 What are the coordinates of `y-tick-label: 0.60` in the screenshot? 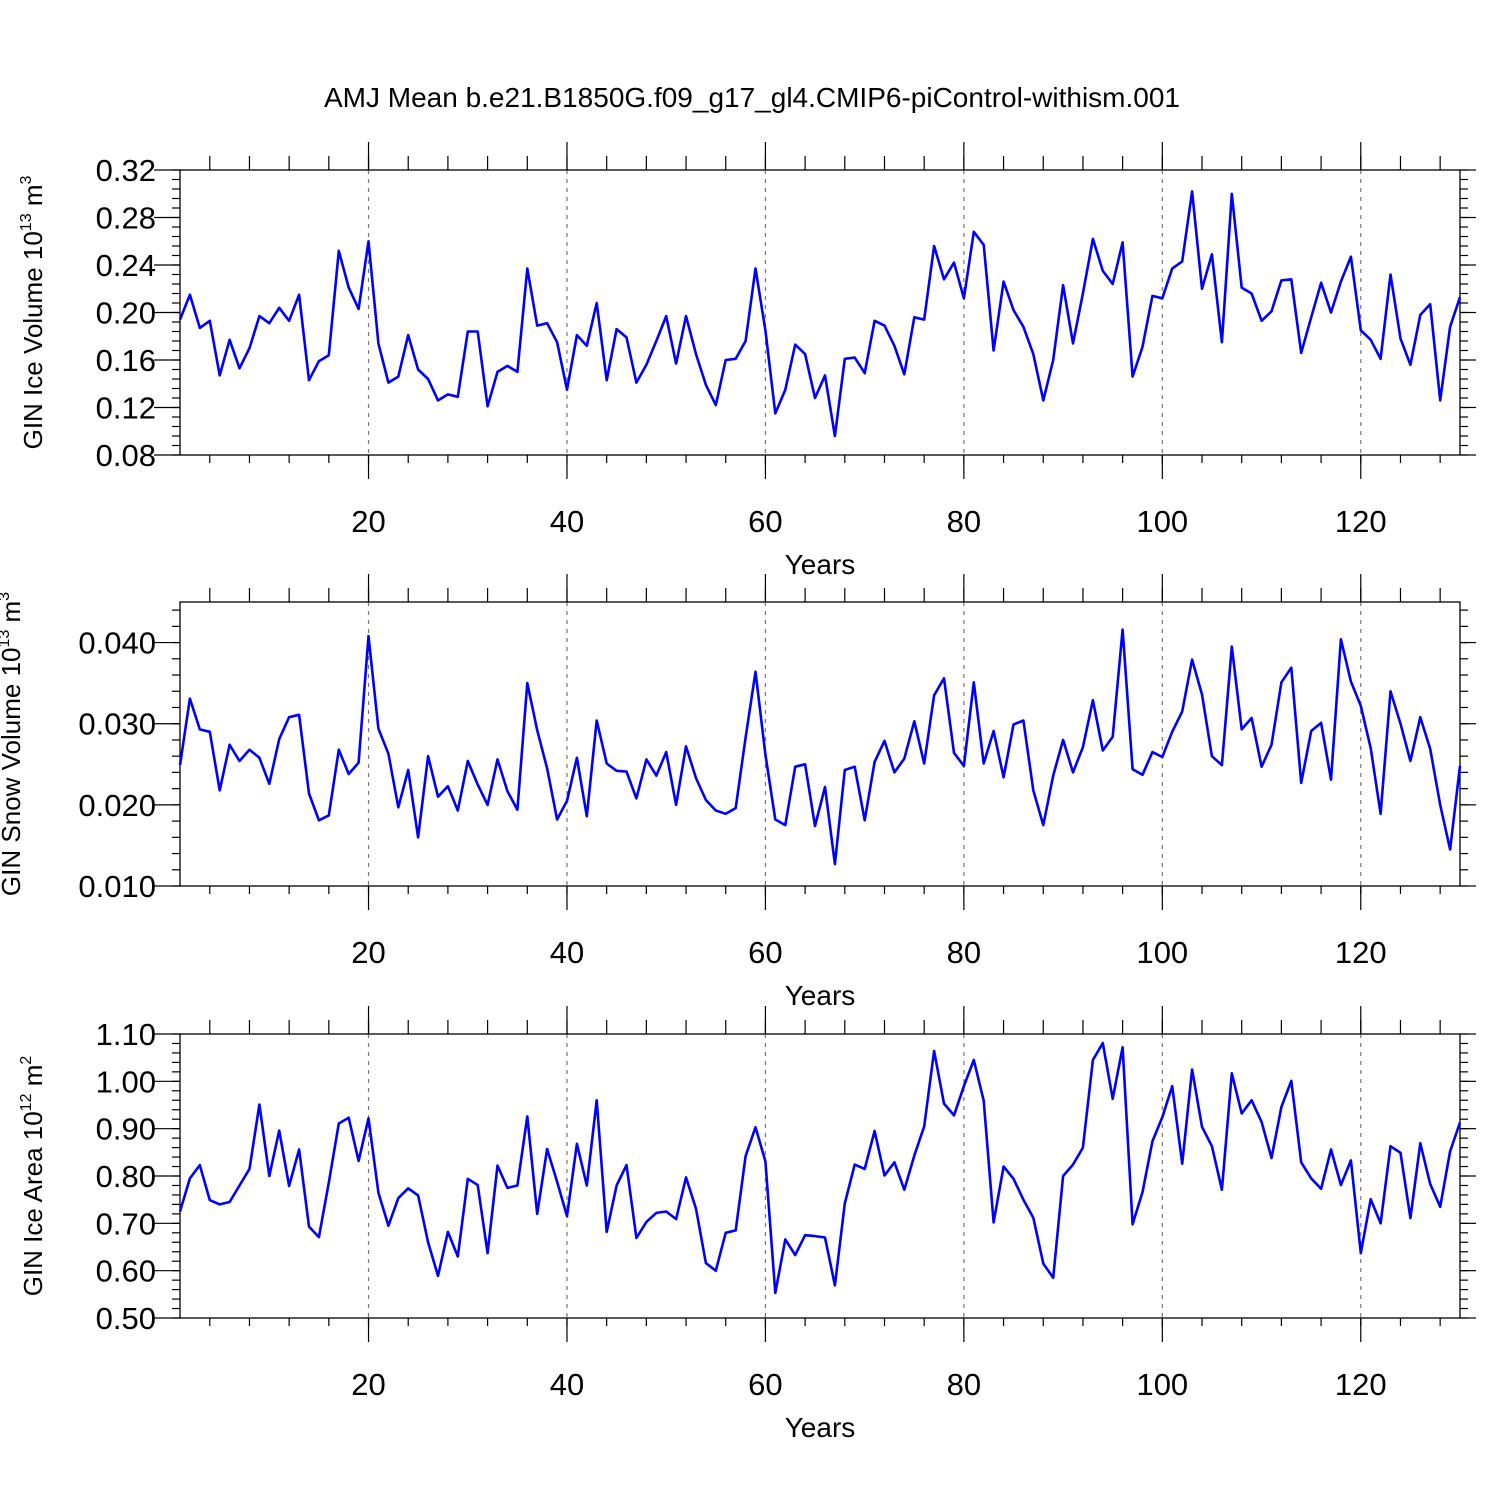 It's located at (126, 1271).